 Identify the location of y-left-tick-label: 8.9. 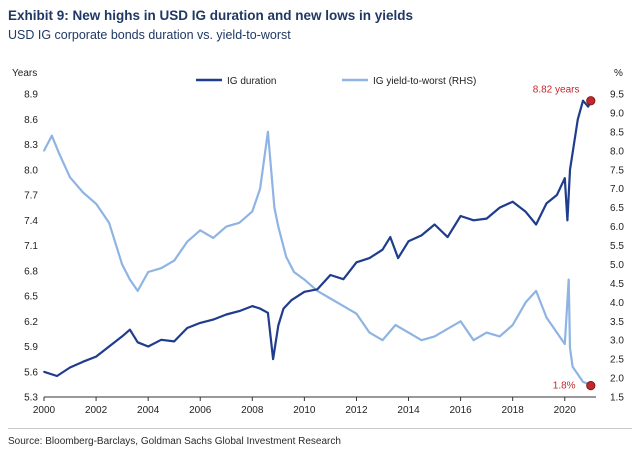
(31, 95).